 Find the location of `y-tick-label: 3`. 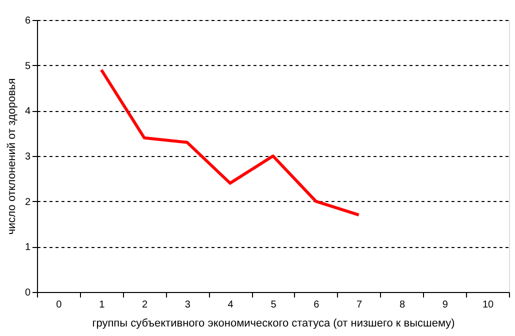

y-tick-label: 3 is located at coordinates (27, 157).